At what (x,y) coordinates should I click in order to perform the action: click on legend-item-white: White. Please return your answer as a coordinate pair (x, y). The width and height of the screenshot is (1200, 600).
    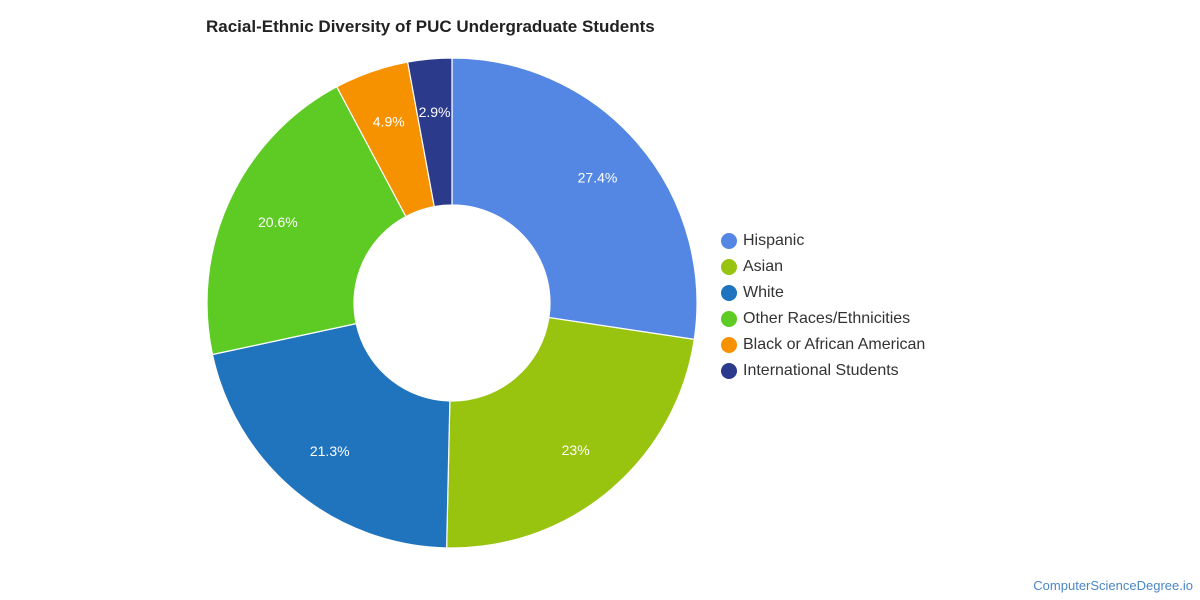
    Looking at the image, I should click on (823, 293).